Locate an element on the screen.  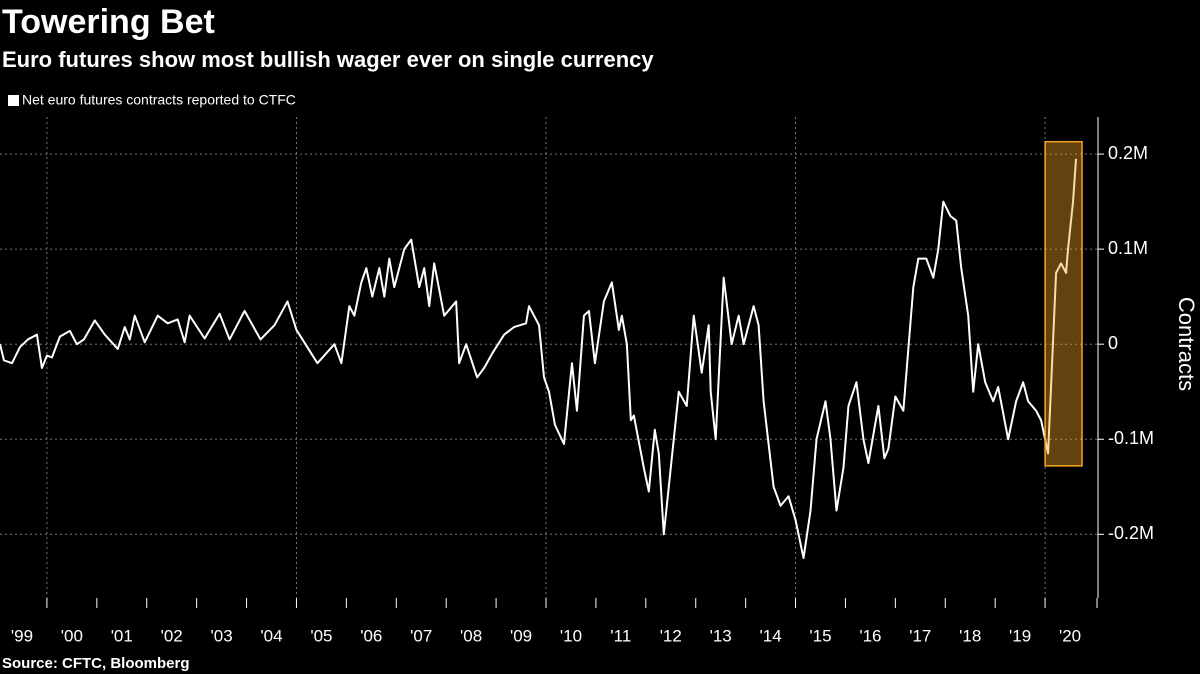
x-tick-label: '09 is located at coordinates (521, 635).